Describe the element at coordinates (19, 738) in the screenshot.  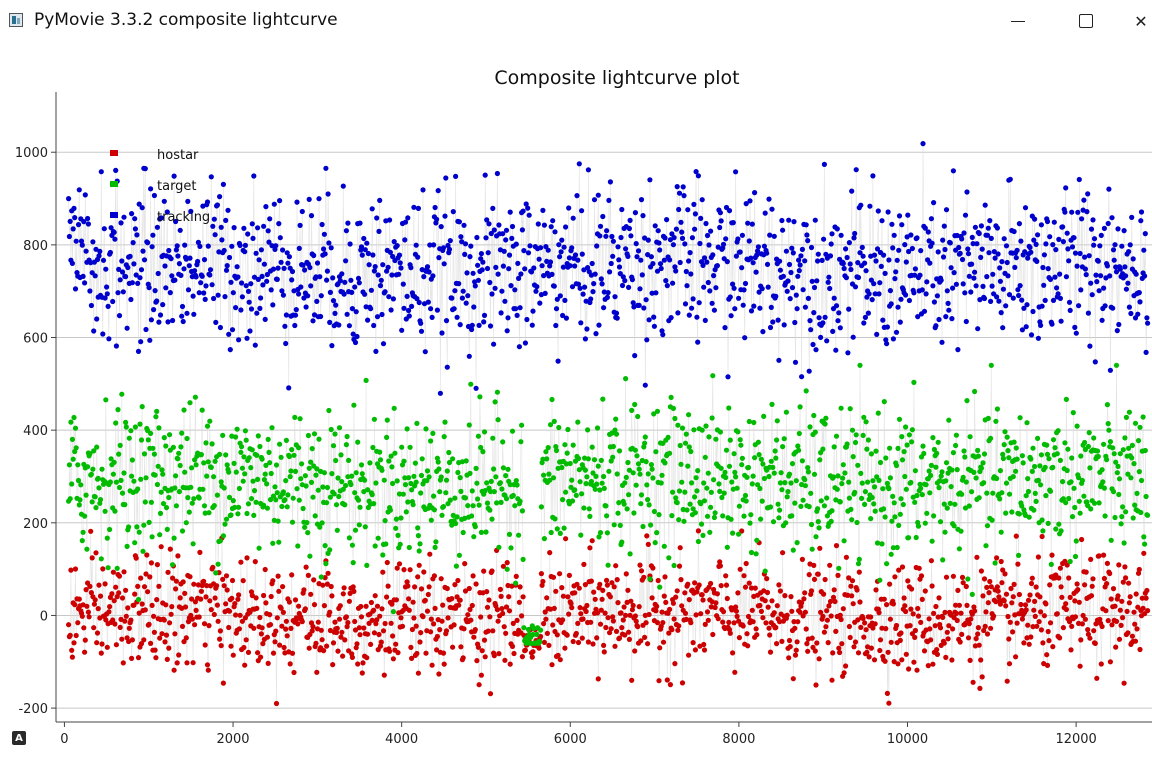
I see `autoscale-button: A` at that location.